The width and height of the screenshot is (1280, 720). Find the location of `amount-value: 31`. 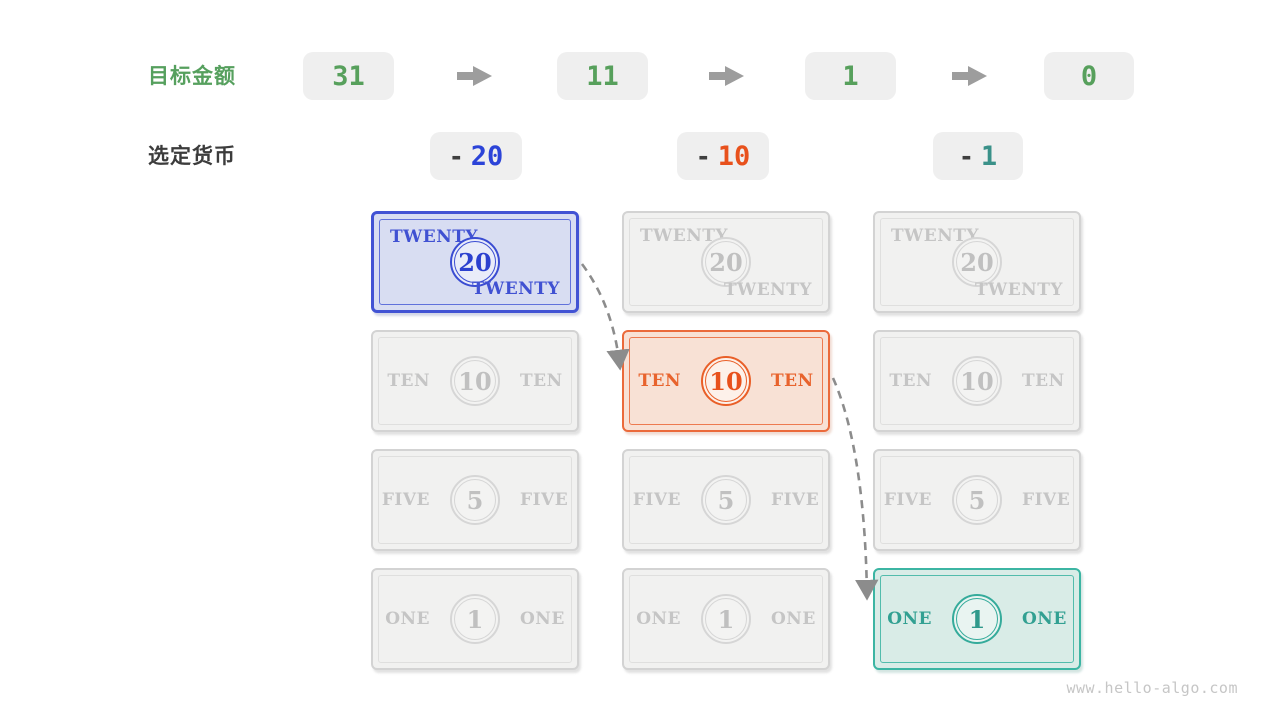

amount-value: 31 is located at coordinates (348, 76).